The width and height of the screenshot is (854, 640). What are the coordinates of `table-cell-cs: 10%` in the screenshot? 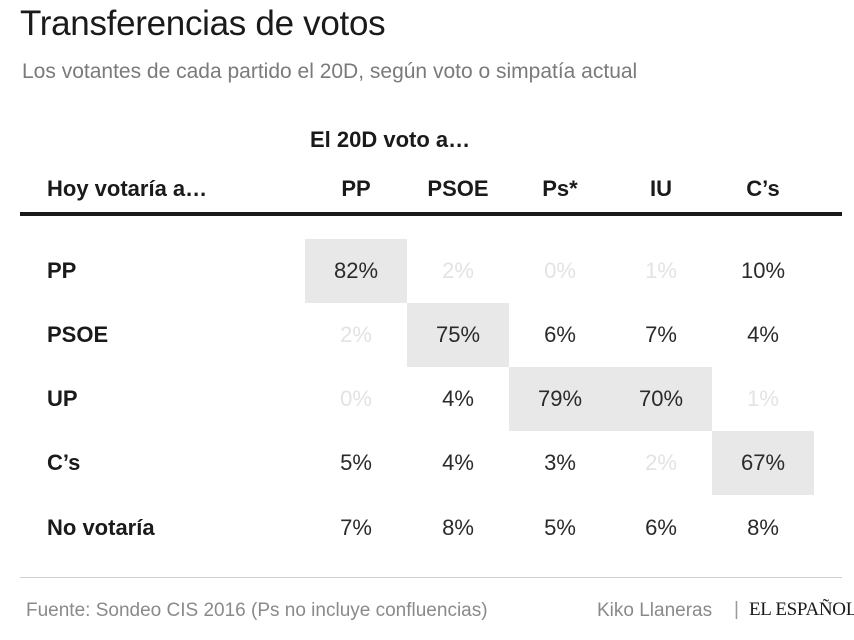 It's located at (763, 270).